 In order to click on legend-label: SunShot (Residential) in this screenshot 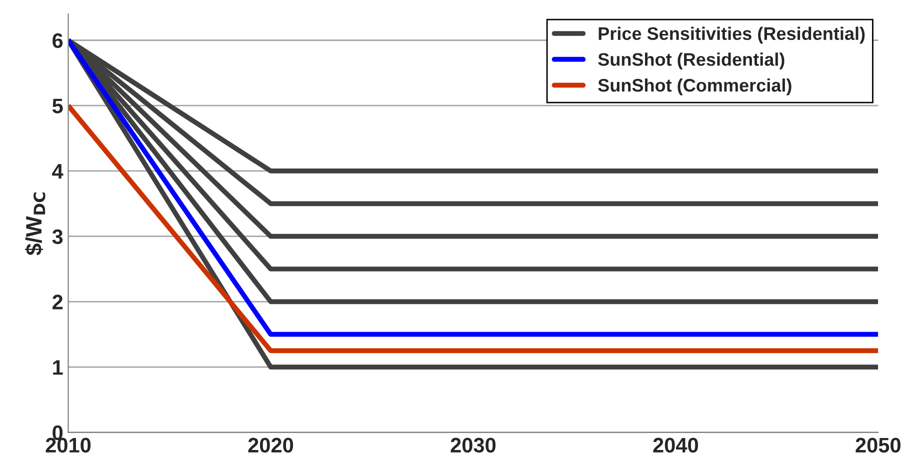, I will do `click(691, 61)`.